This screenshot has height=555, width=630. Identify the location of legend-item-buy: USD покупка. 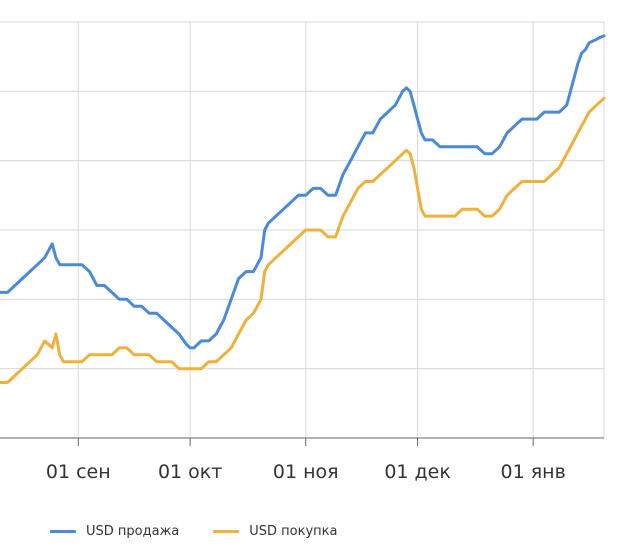
(275, 531).